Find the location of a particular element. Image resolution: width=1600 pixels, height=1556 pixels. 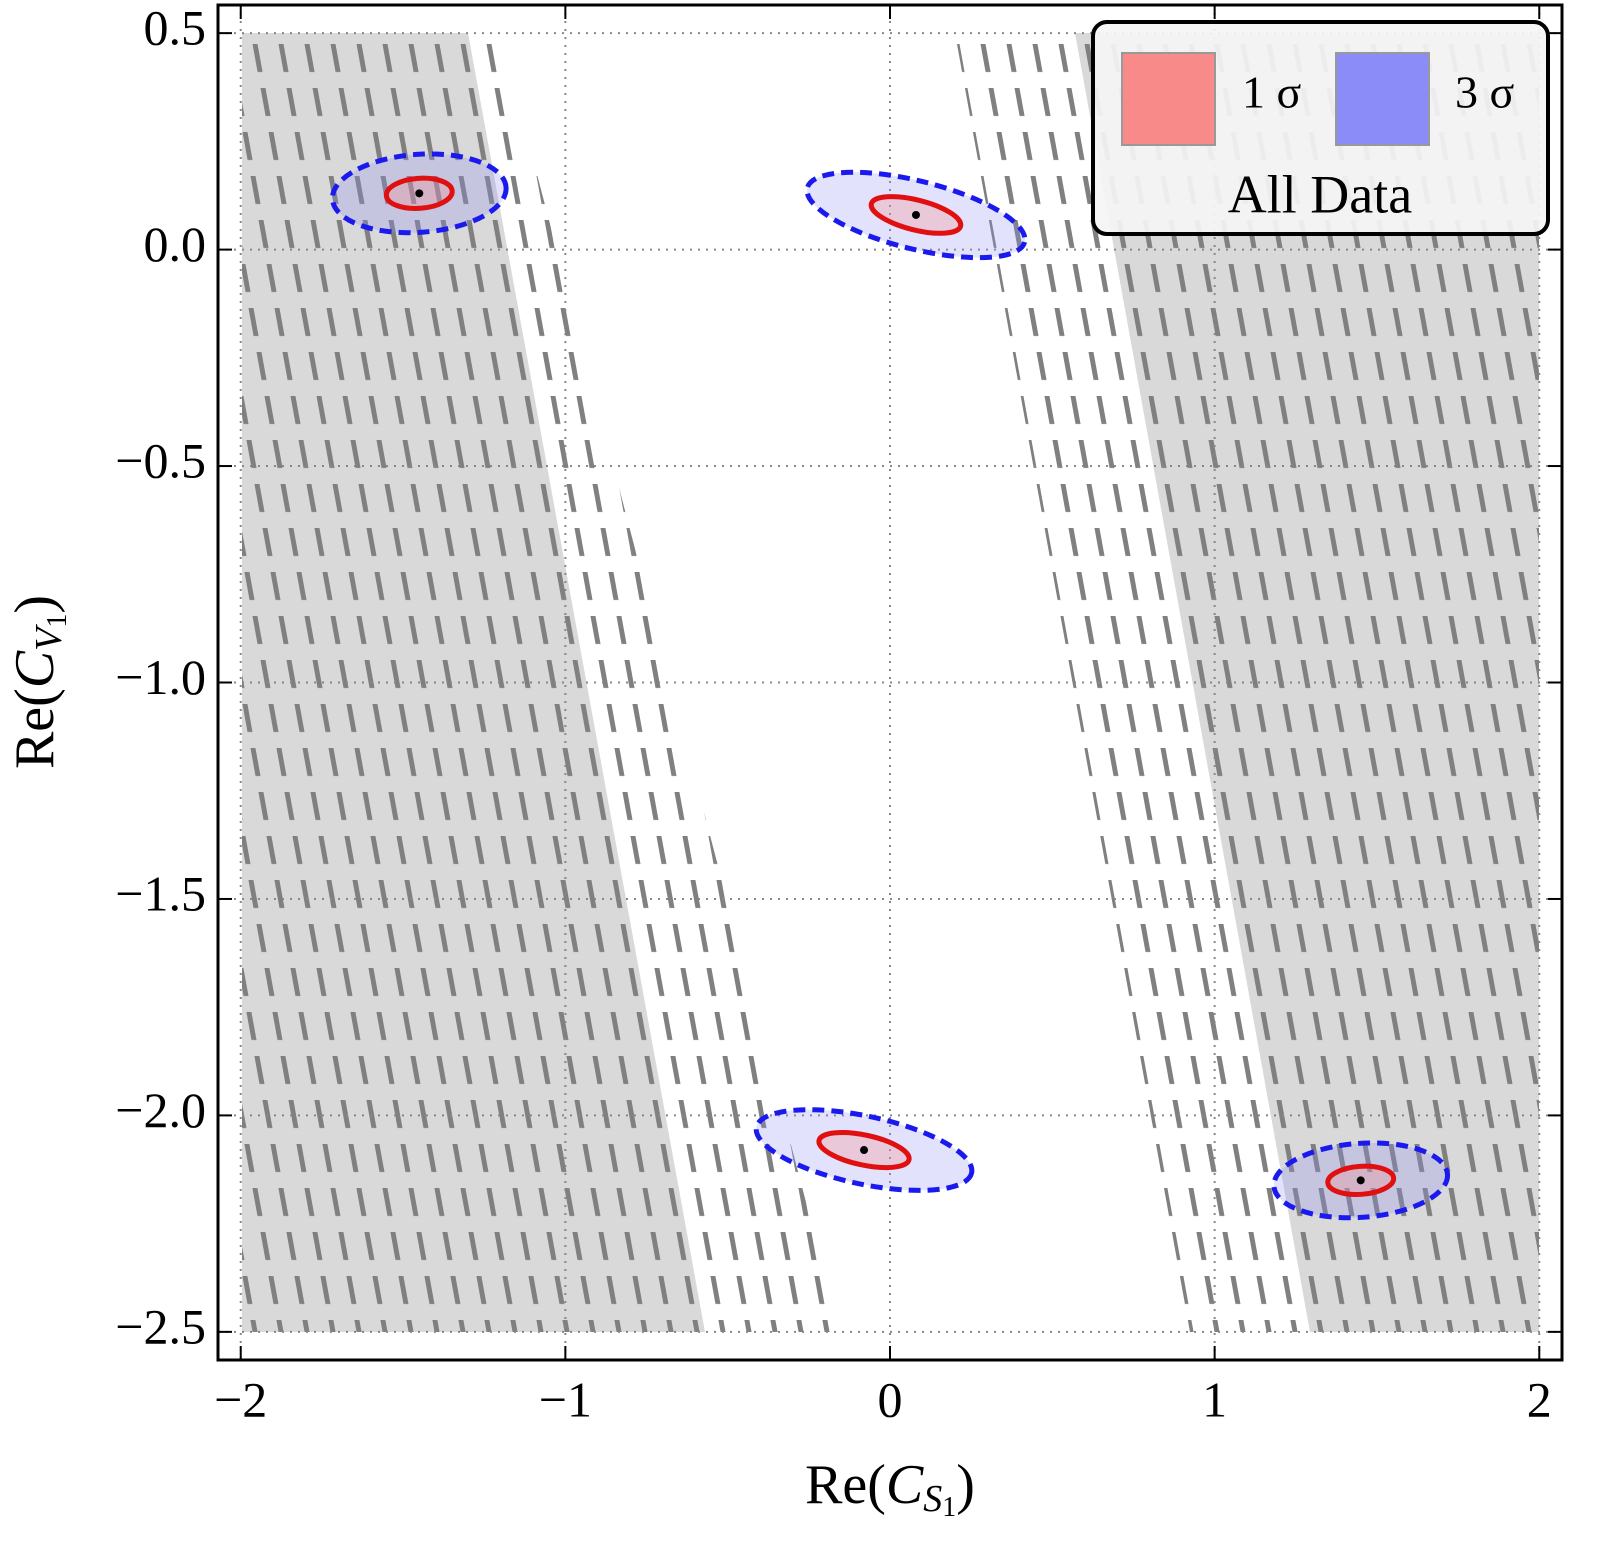

y-axis-label: Re(CV1) is located at coordinates (39, 682).